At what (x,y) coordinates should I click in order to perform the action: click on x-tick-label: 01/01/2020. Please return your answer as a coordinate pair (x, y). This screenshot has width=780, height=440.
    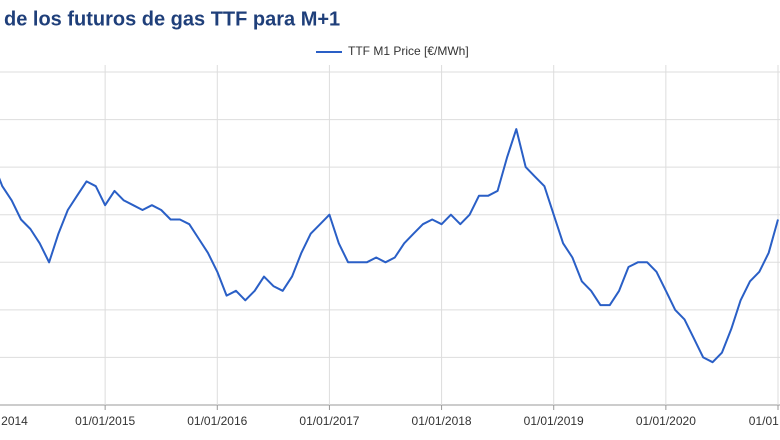
    Looking at the image, I should click on (666, 421).